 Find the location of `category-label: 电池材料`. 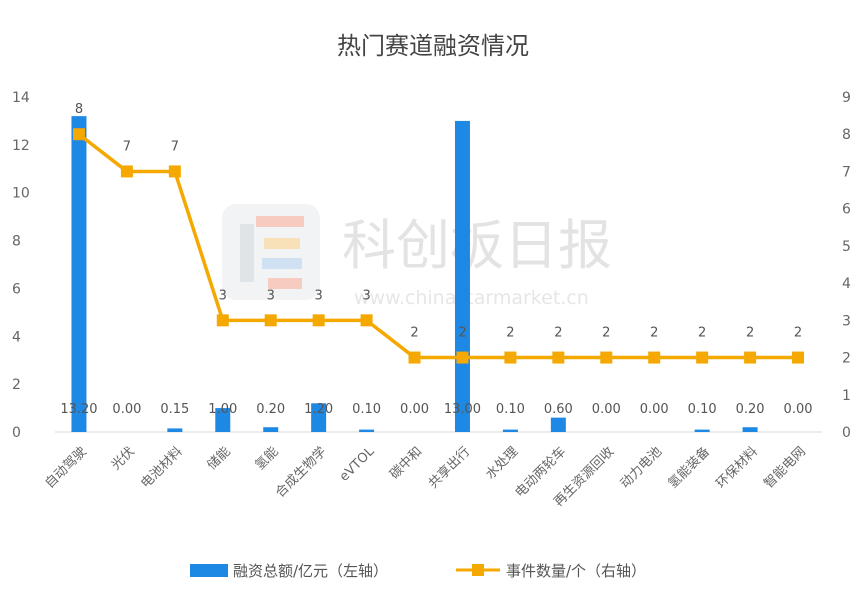

category-label: 电池材料 is located at coordinates (161, 467).